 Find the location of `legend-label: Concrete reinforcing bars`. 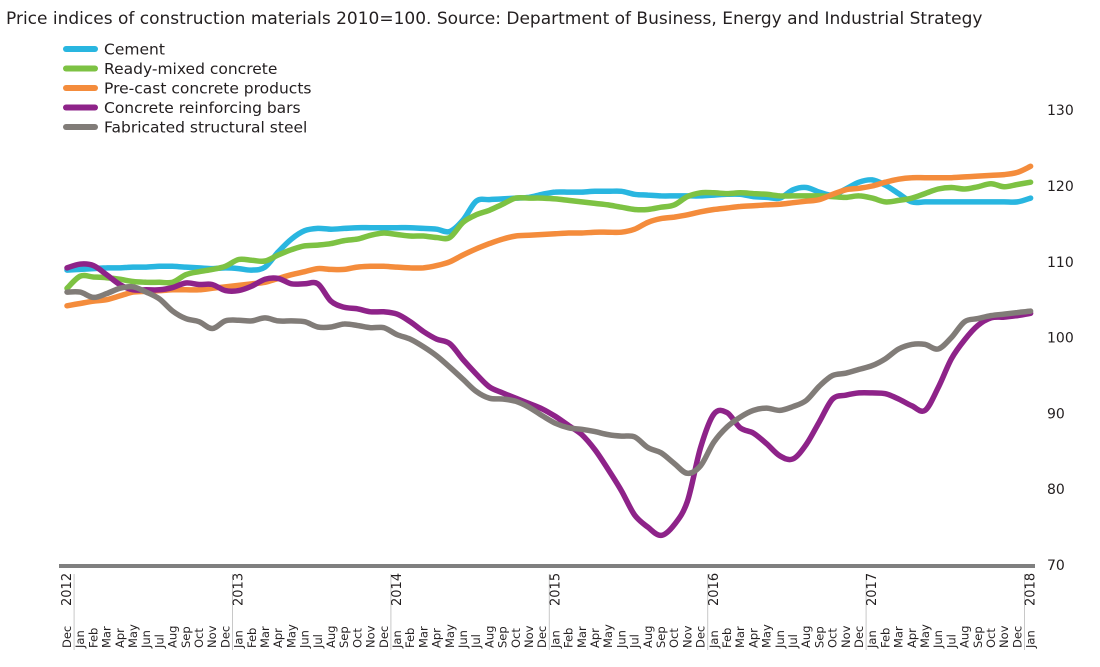

legend-label: Concrete reinforcing bars is located at coordinates (202, 108).